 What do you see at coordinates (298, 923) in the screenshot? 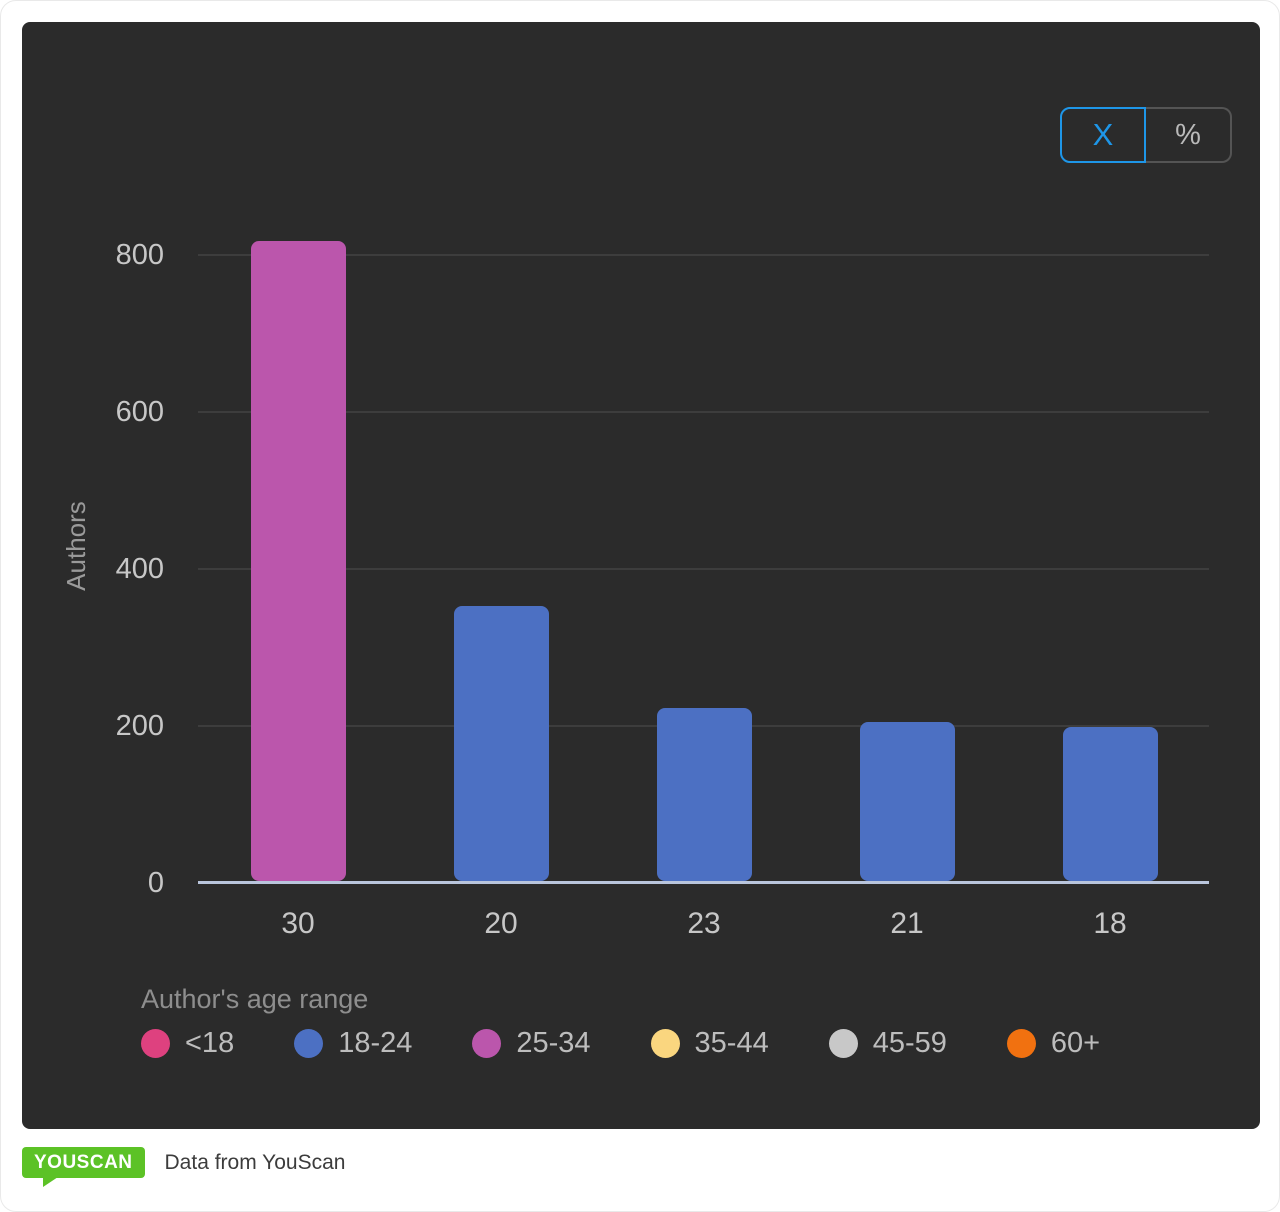
I see `x-axis-tick-label: 30` at bounding box center [298, 923].